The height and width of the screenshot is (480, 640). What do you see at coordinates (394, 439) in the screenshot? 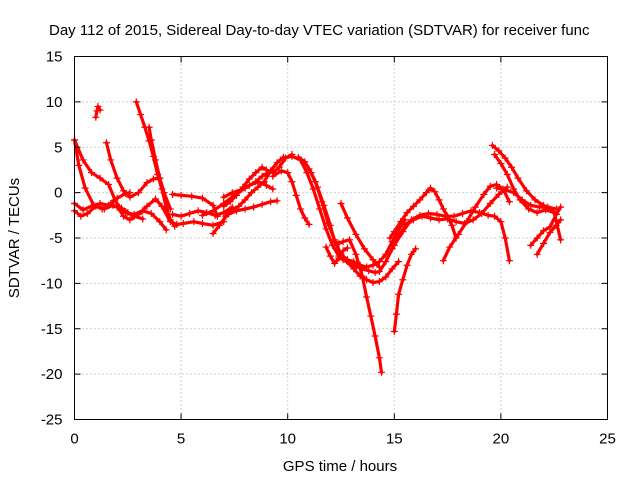
I see `x-tick-label: 15` at bounding box center [394, 439].